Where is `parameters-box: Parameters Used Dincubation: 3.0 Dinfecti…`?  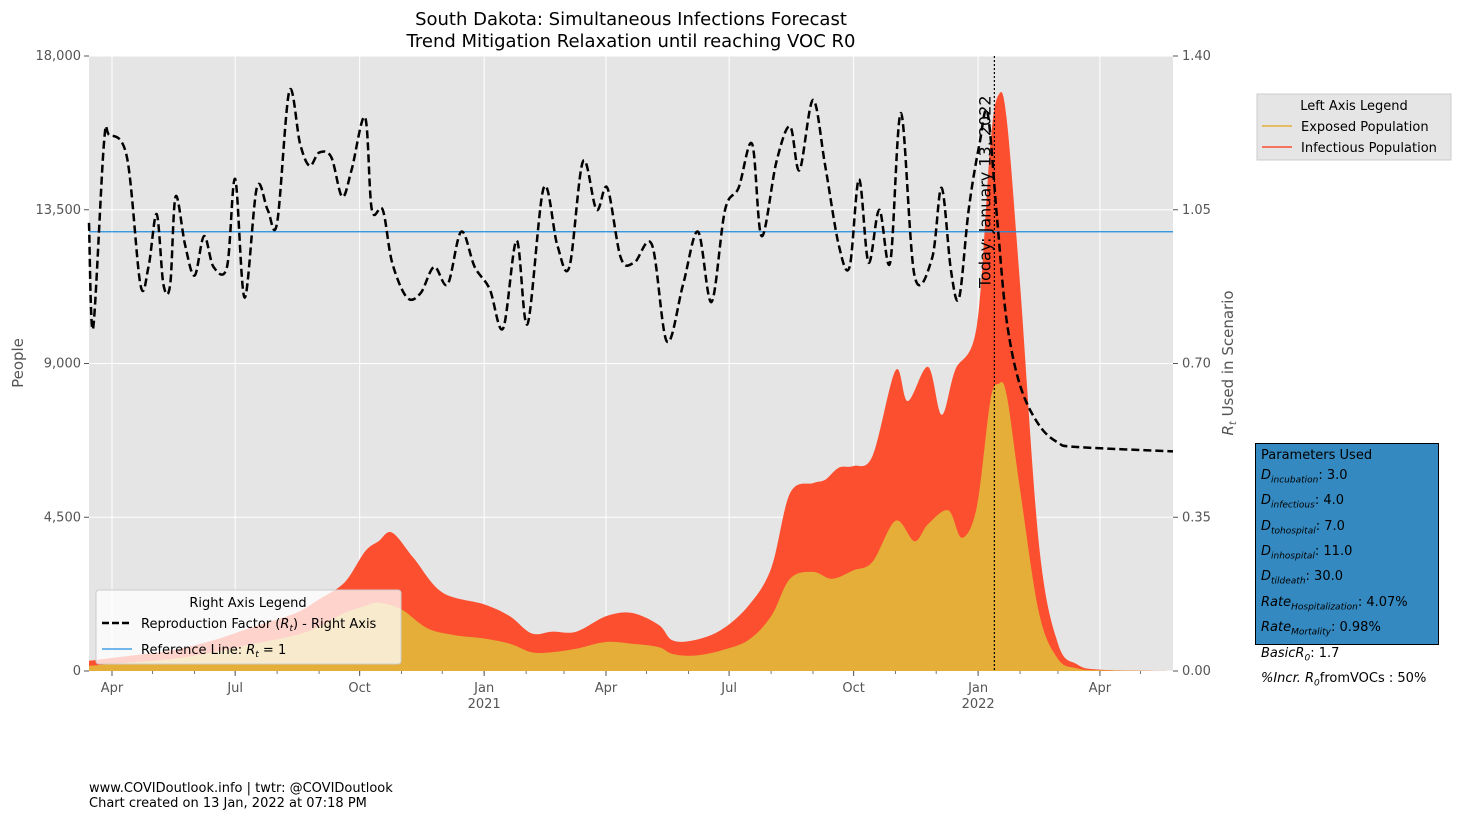 parameters-box: Parameters Used Dincubation: 3.0 Dinfecti… is located at coordinates (1347, 566).